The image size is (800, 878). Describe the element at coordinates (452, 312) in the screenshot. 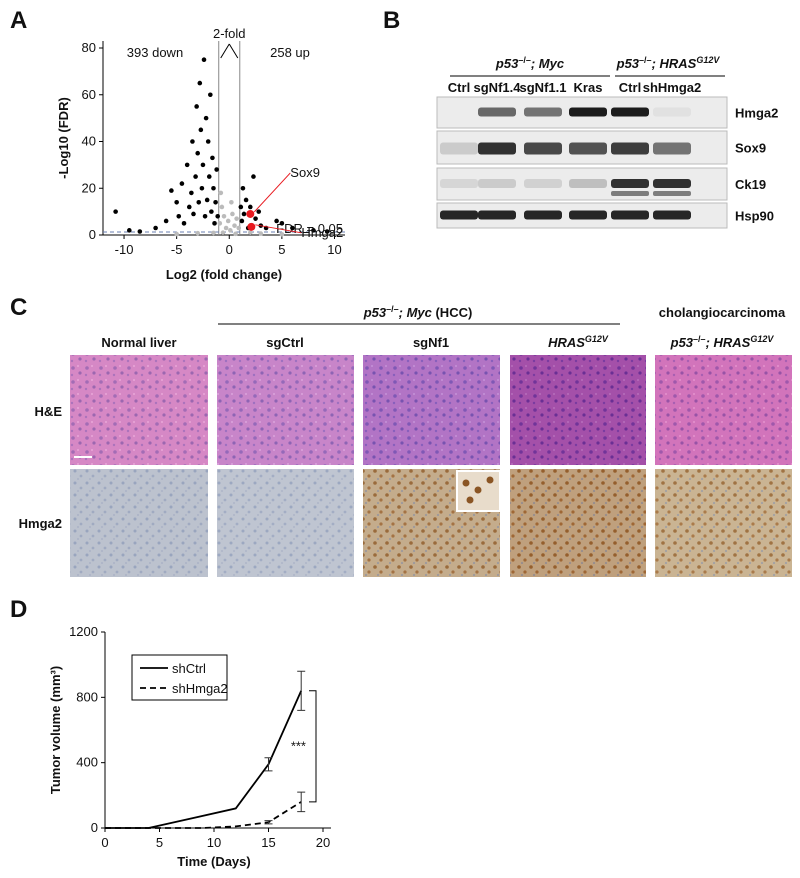

I see `text: (HCC)` at that location.